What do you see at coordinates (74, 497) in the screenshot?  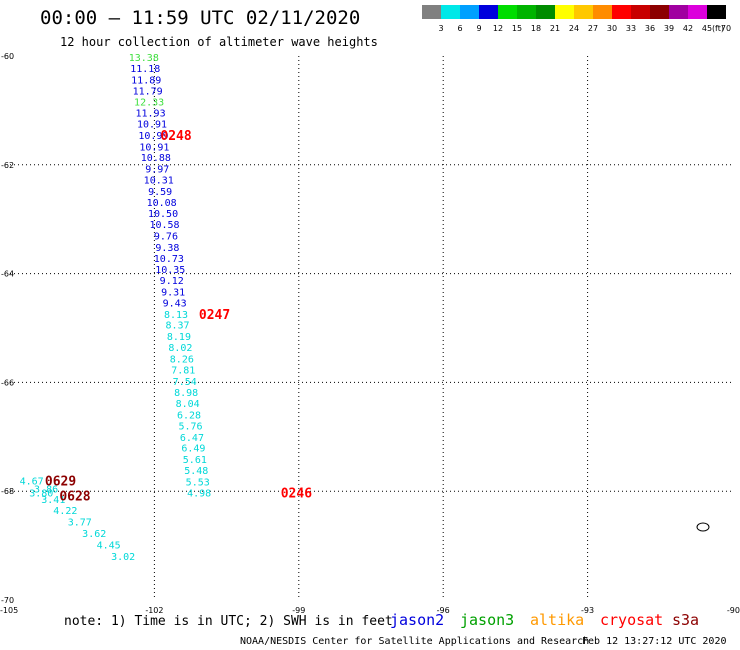 I see `pass-time-label: 0628` at bounding box center [74, 497].